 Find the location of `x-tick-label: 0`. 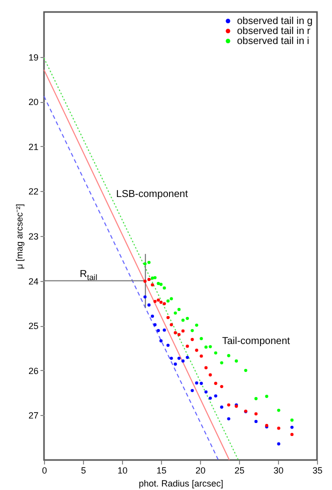

x-tick-label: 0 is located at coordinates (45, 471).